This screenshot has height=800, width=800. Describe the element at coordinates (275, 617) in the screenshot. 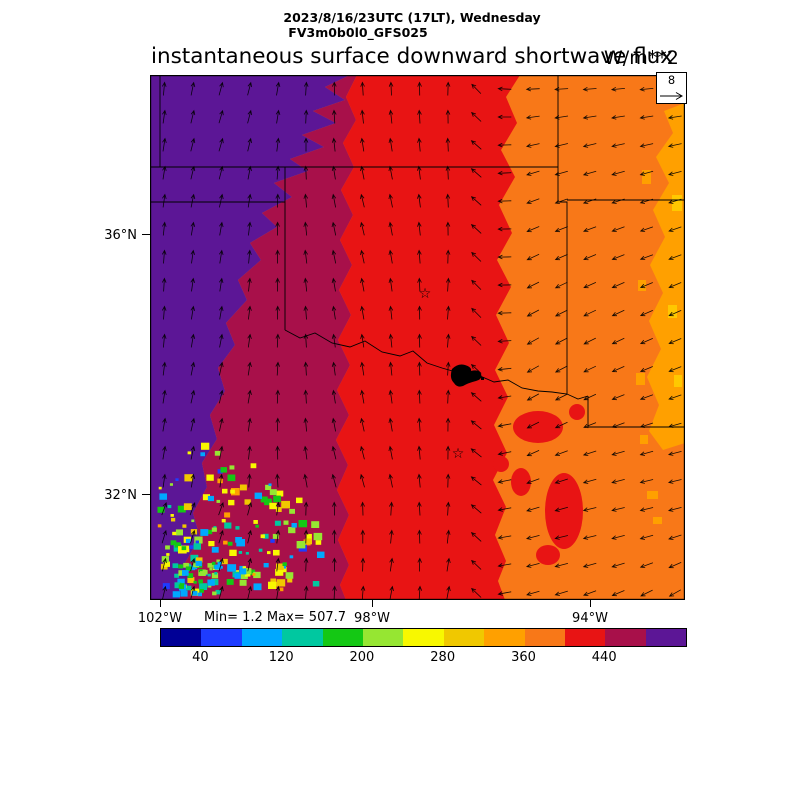

I see `min-max-label: Min= 1.2 Max= 507.7` at that location.